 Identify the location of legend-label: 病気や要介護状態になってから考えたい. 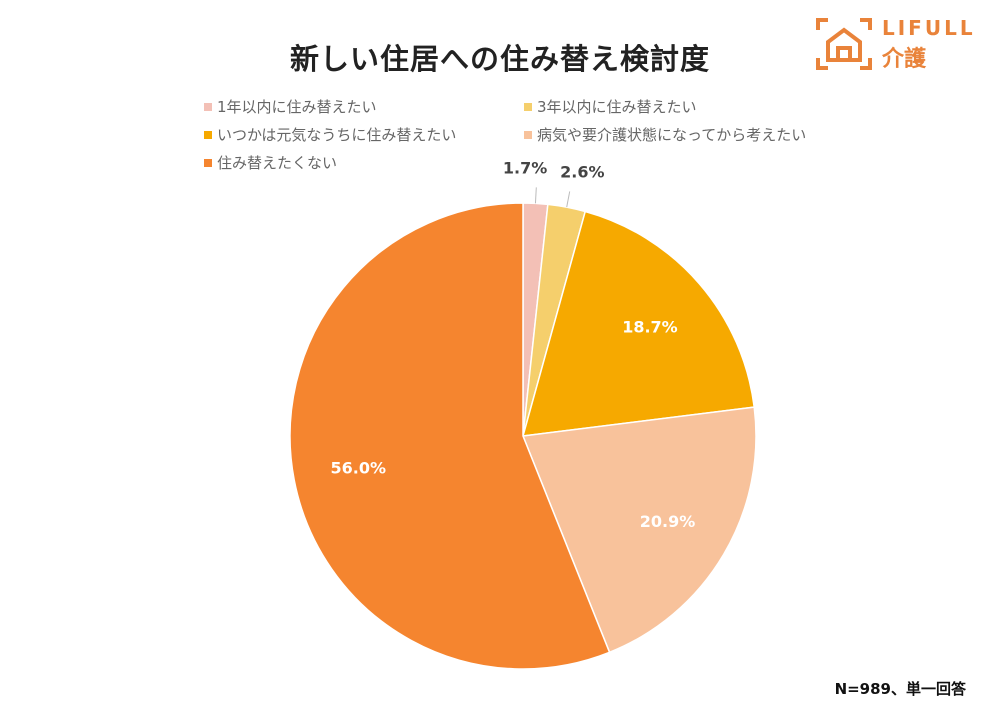
(672, 135).